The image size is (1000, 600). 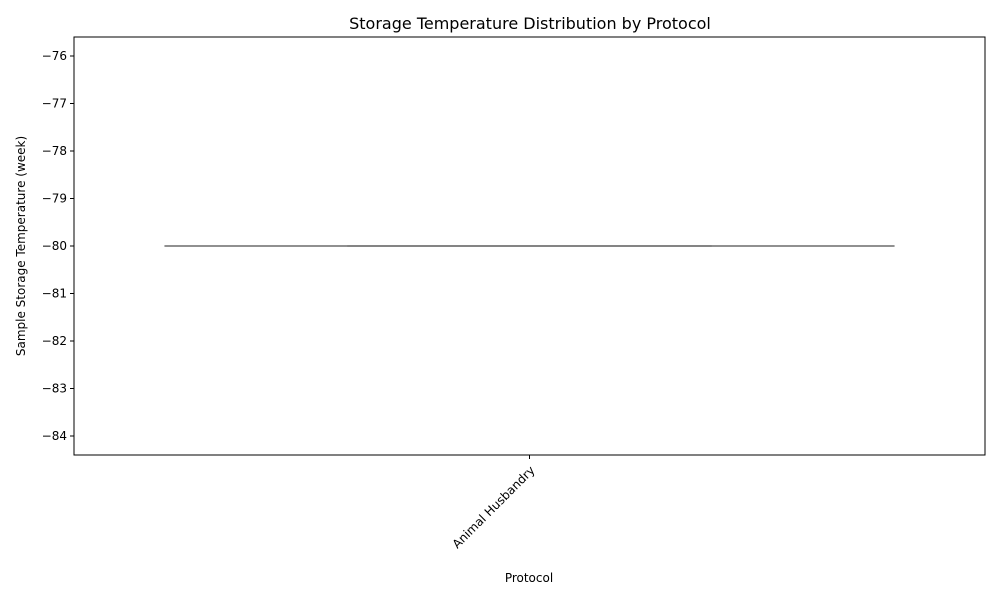 I want to click on y-axis: −84 −83 −82 −81 −80 −79 −78 −77 −76, so click(x=58, y=246).